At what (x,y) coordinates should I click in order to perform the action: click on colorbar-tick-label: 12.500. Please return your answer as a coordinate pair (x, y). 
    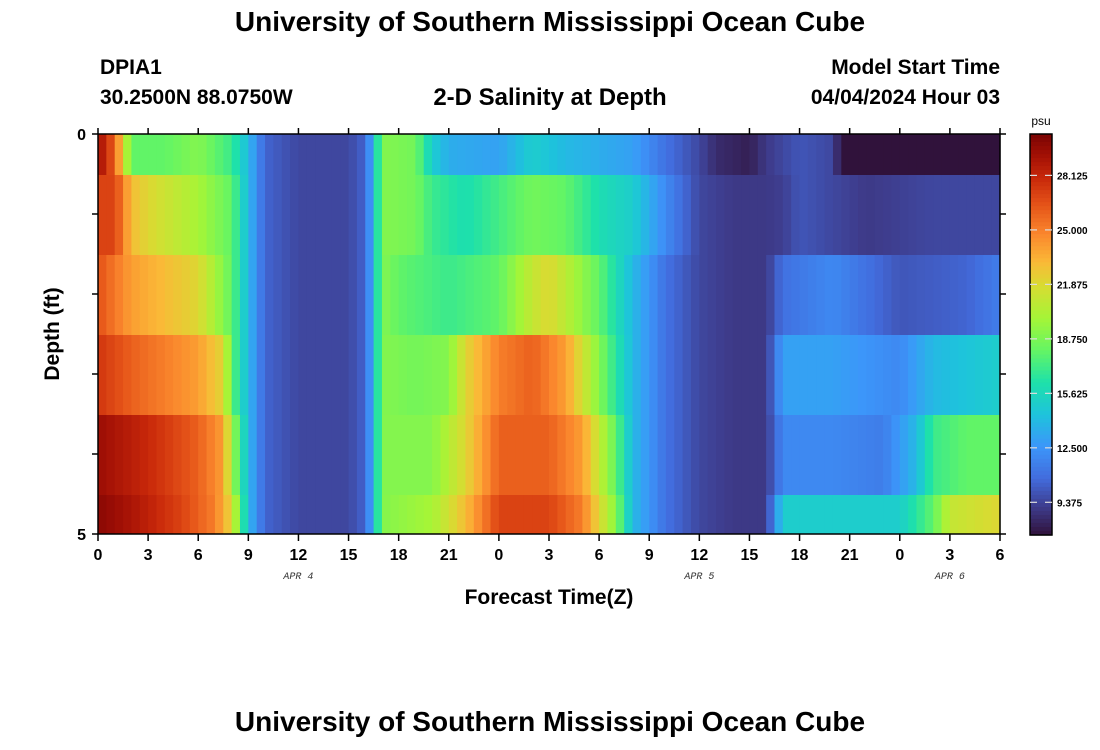
    Looking at the image, I should click on (1072, 449).